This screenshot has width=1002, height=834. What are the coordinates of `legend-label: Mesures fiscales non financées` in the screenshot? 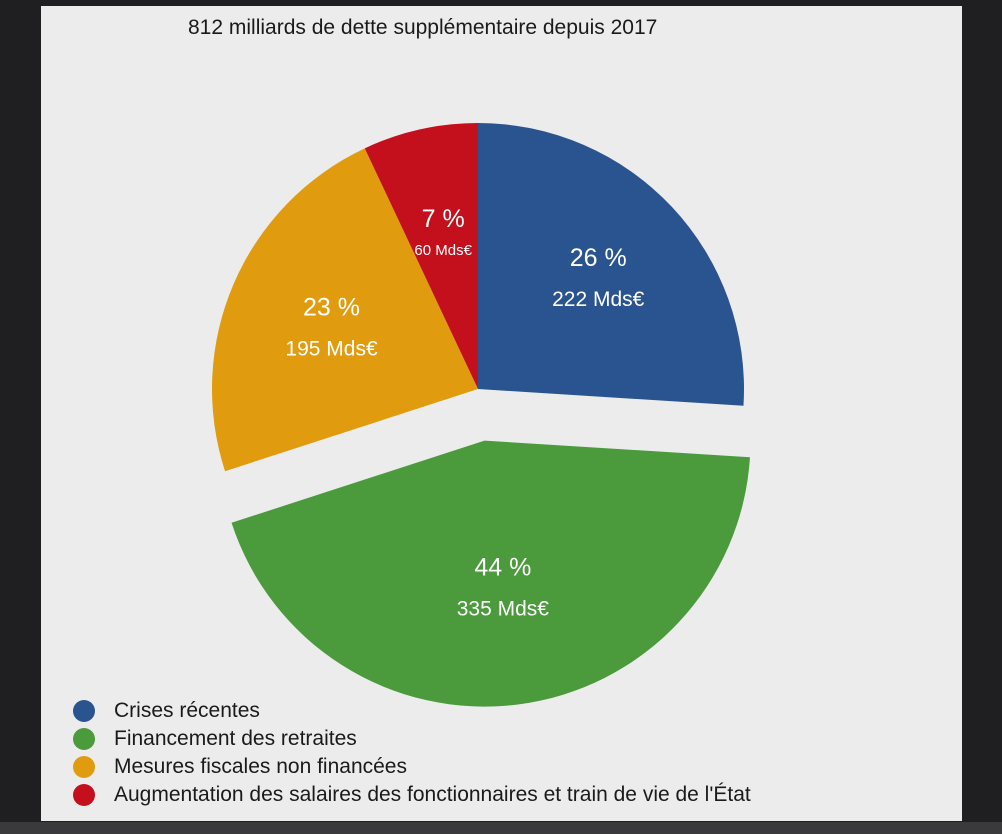 It's located at (260, 766).